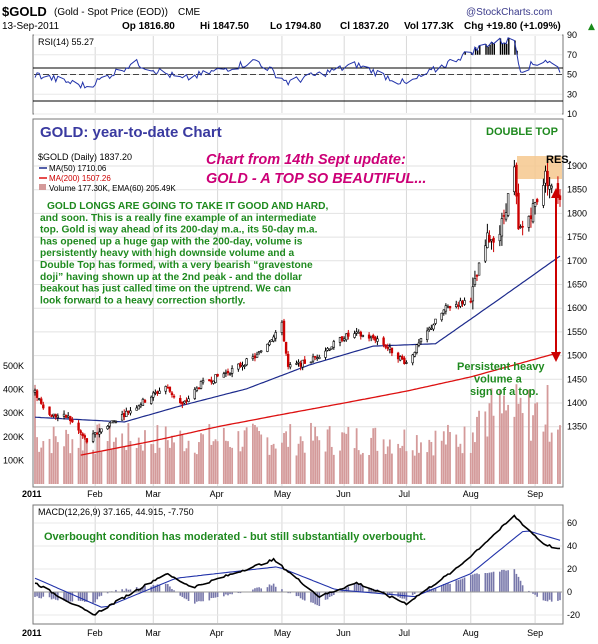 The image size is (598, 644). What do you see at coordinates (577, 285) in the screenshot?
I see `price-tick-label: 1650` at bounding box center [577, 285].